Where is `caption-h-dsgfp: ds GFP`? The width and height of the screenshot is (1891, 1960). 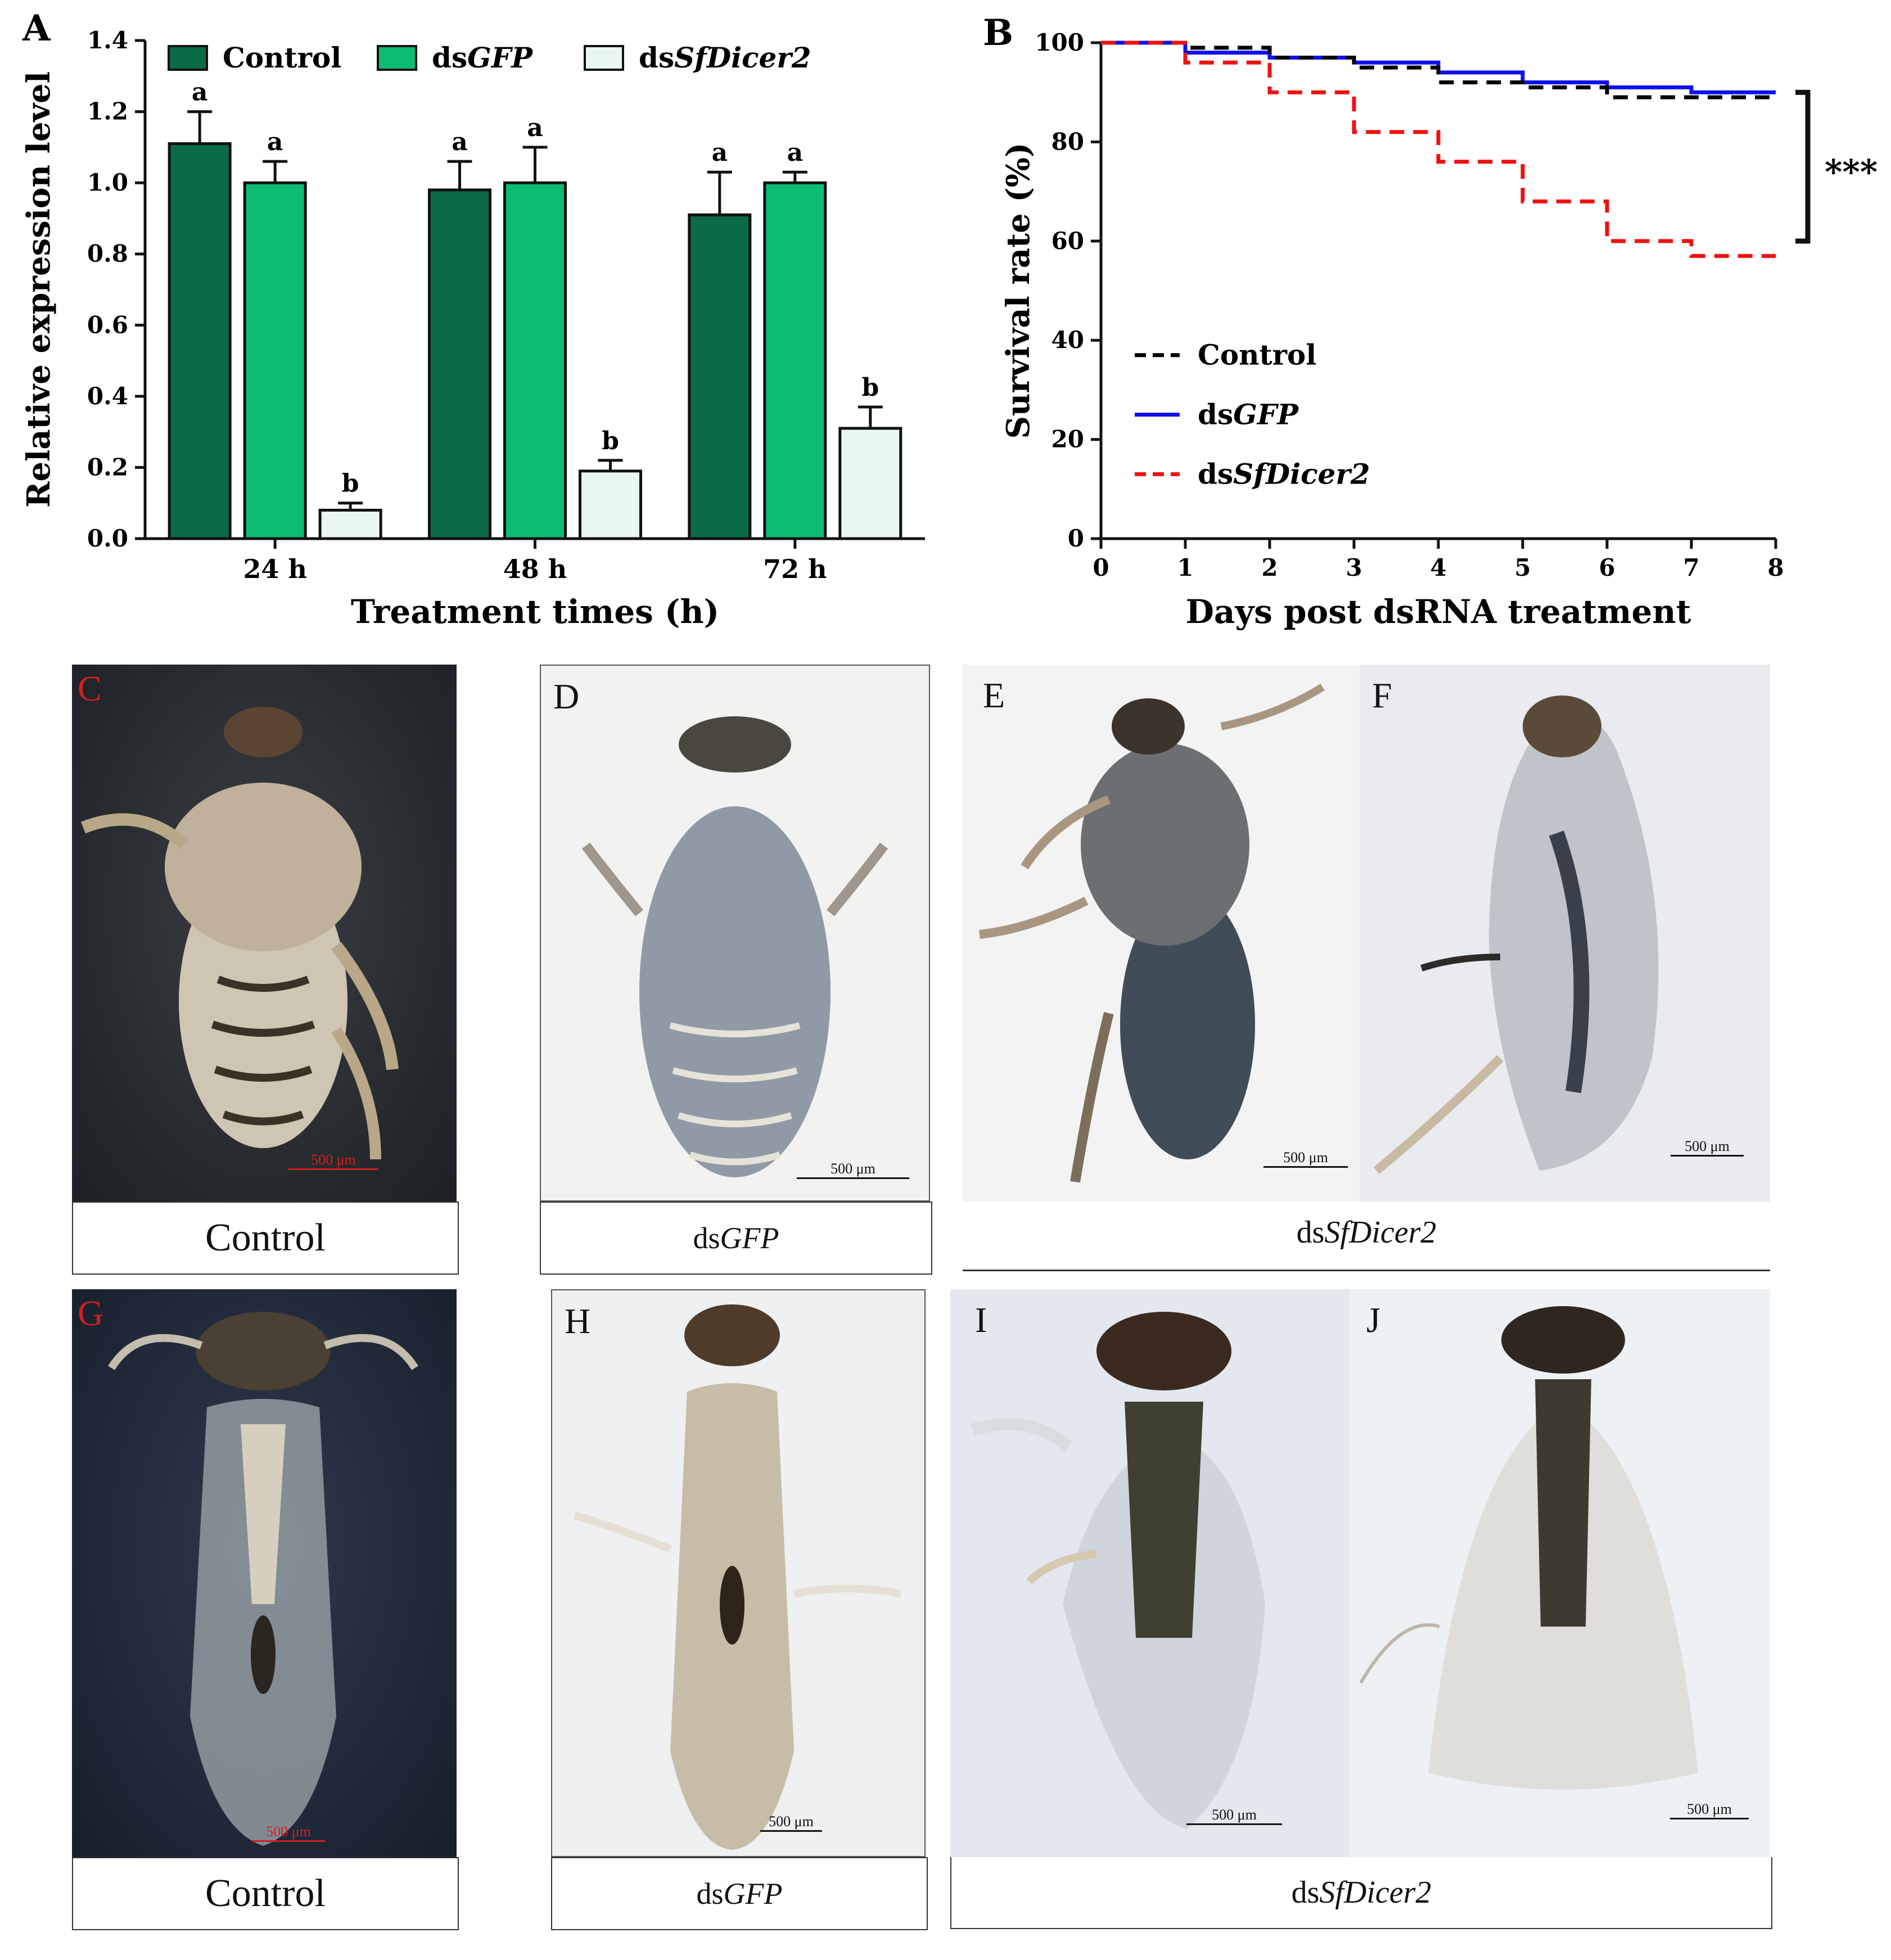 caption-h-dsgfp: ds GFP is located at coordinates (739, 1893).